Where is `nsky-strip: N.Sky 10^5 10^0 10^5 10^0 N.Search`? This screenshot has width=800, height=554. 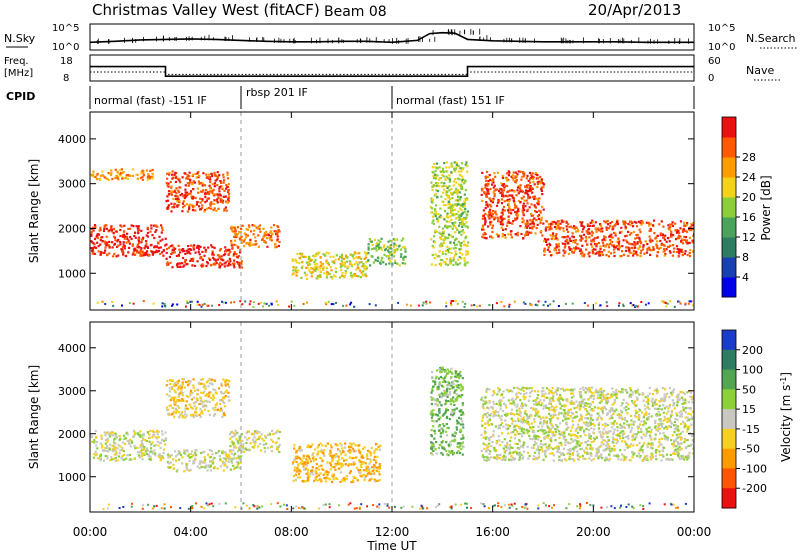
nsky-strip: N.Sky 10^5 10^0 10^5 10^0 N.Search is located at coordinates (401, 38).